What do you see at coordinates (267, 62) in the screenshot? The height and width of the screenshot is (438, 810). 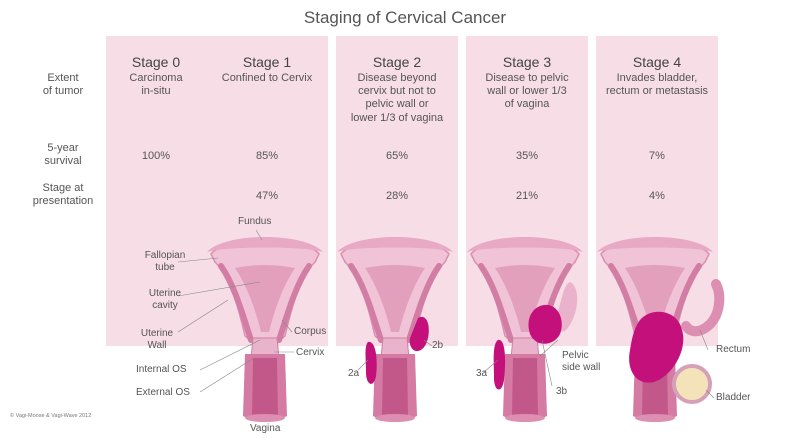 I see `stage-heading-1: Stage 1` at bounding box center [267, 62].